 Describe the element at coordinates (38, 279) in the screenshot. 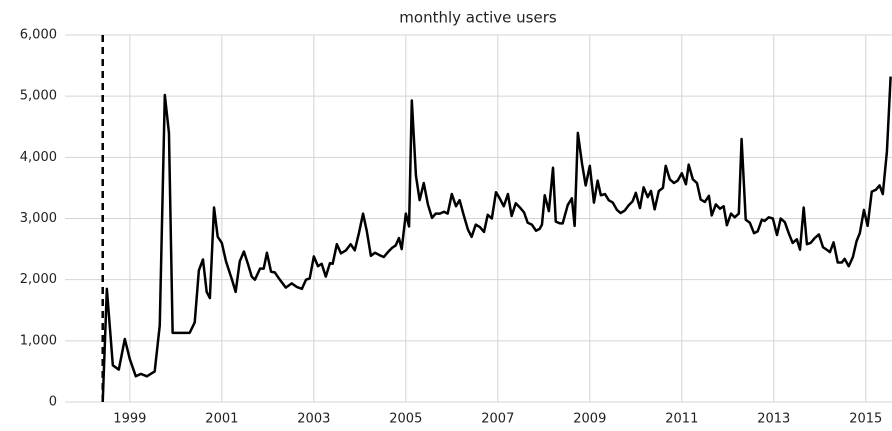

I see `y-tick-label: 2,000` at that location.